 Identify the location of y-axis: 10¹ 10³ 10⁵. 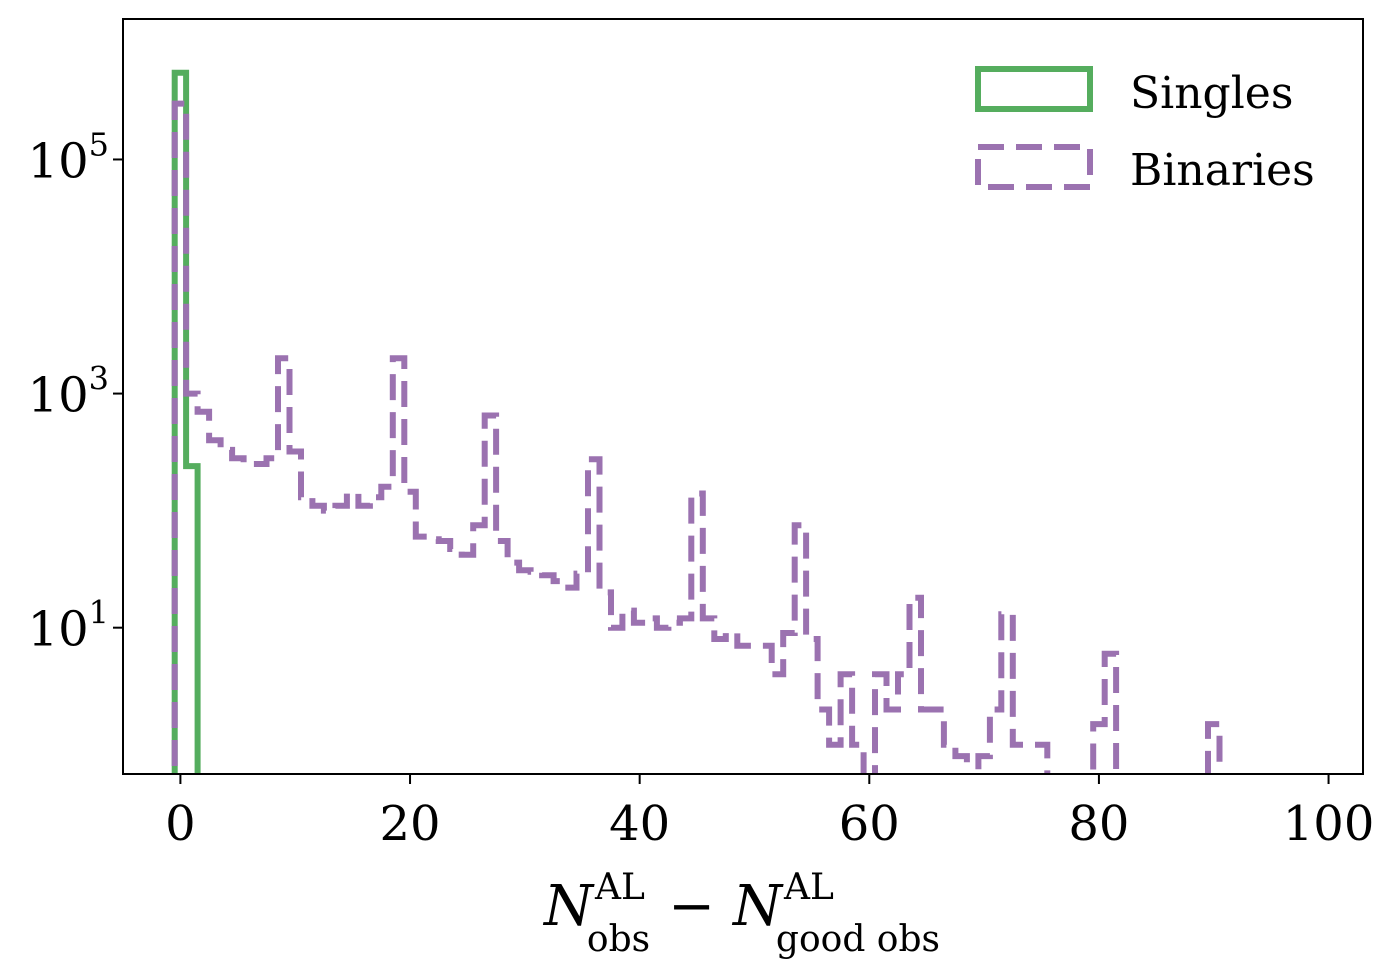
(75, 391).